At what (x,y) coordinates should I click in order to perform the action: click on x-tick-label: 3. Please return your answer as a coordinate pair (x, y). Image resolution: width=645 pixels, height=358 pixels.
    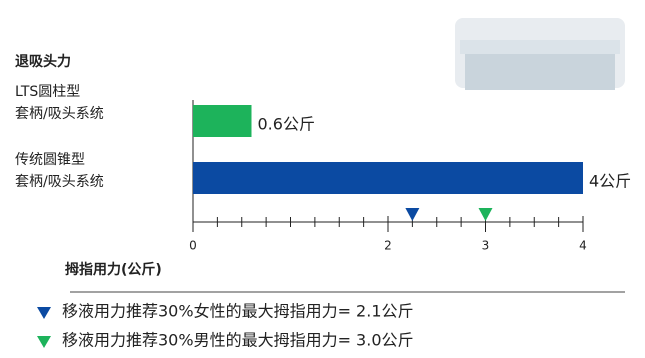
    Looking at the image, I should click on (486, 246).